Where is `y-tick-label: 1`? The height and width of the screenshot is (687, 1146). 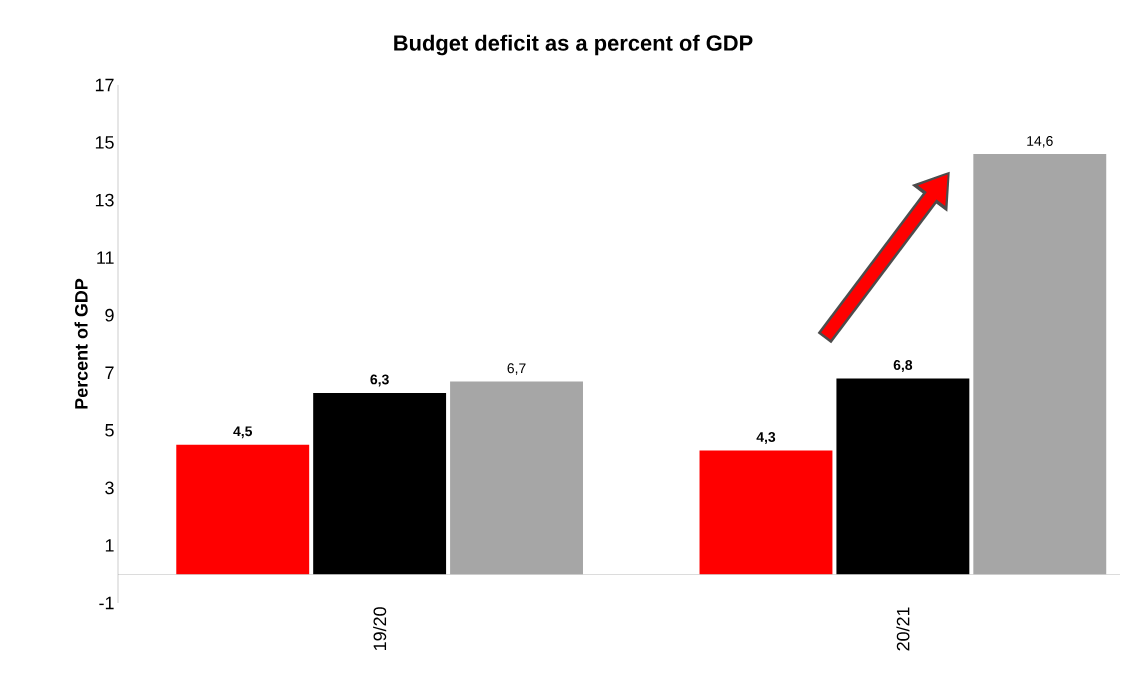 y-tick-label: 1 is located at coordinates (109, 545).